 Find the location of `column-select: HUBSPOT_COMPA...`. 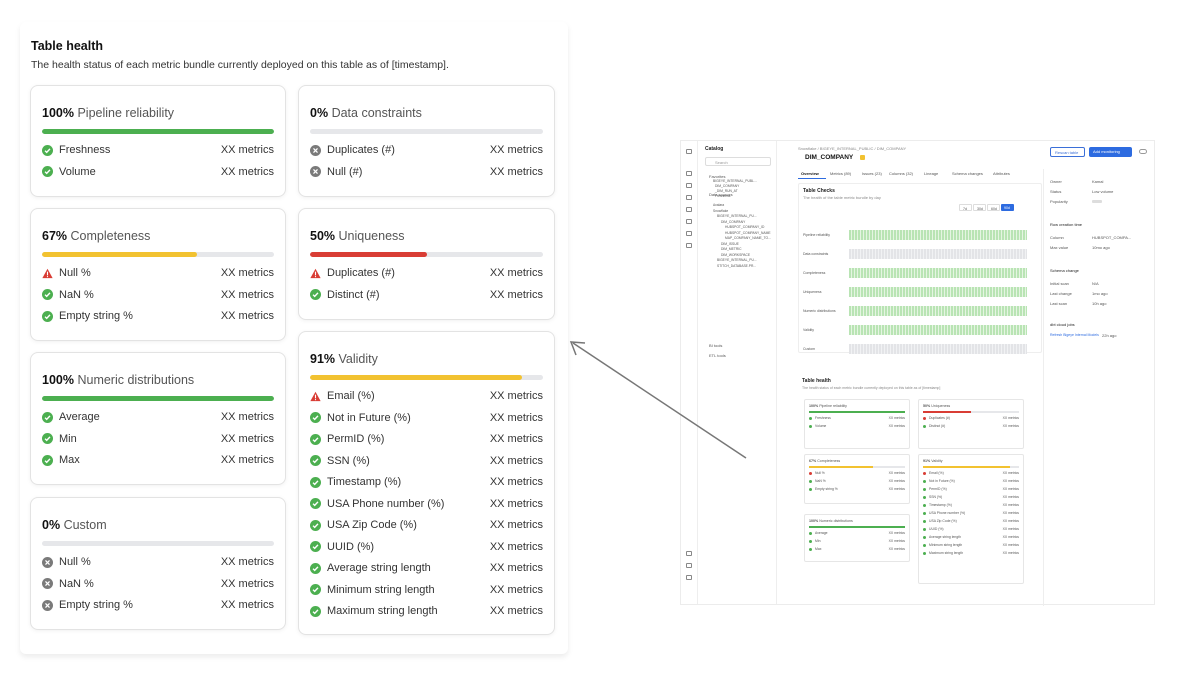

column-select: HUBSPOT_COMPA... is located at coordinates (1112, 237).